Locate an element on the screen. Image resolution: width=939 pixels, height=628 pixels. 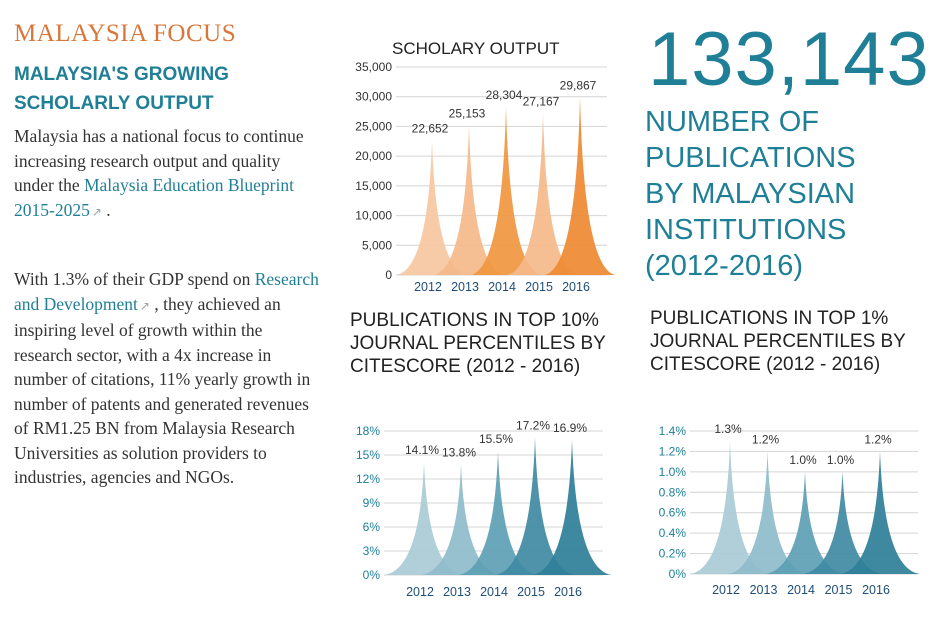
growth-text-start: With 1.3% of their GDP spend on is located at coordinates (132, 279).